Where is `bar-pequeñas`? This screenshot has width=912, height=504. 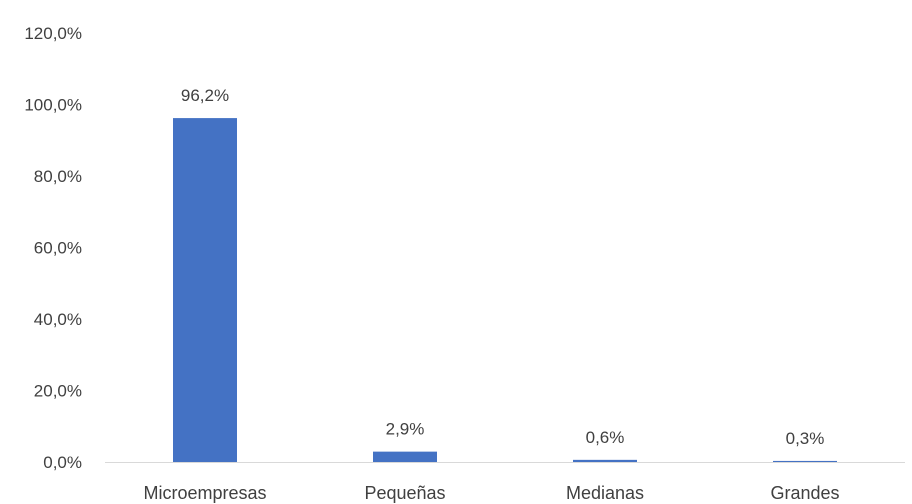
bar-pequeñas is located at coordinates (405, 456).